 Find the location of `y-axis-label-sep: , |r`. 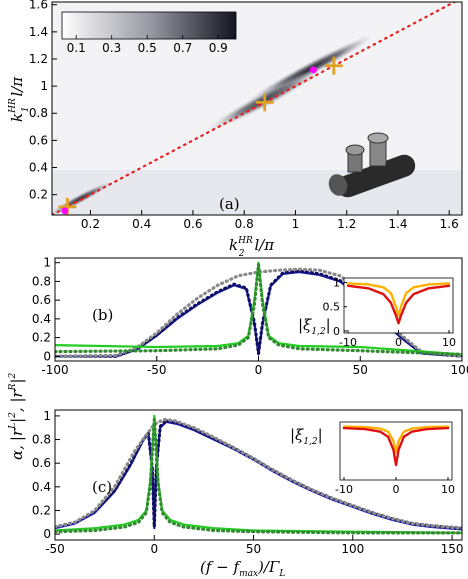

y-axis-label-sep: , |r is located at coordinates (17, 400).